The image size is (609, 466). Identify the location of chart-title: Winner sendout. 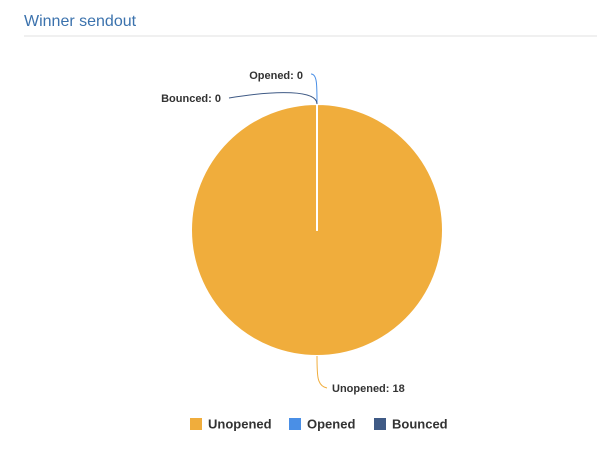
(80, 21).